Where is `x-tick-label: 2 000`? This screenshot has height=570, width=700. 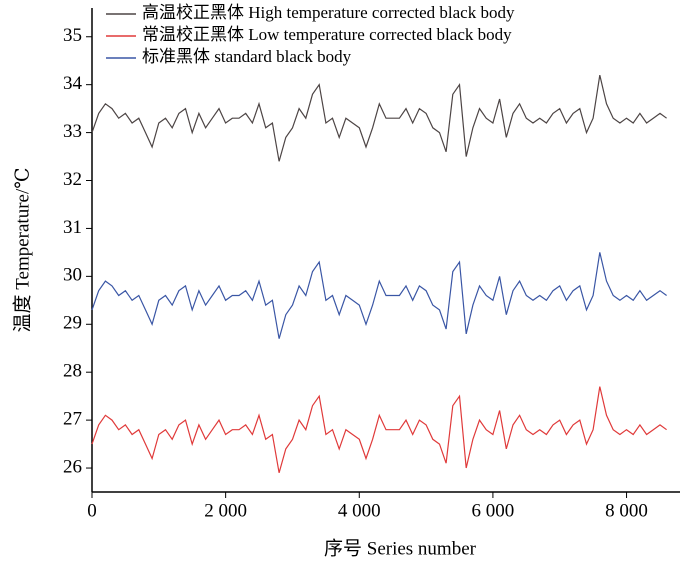 x-tick-label: 2 000 is located at coordinates (225, 510).